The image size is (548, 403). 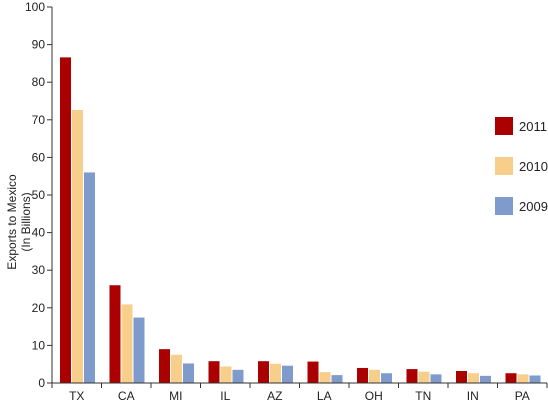 I want to click on y-tick-label: 100, so click(x=35, y=7).